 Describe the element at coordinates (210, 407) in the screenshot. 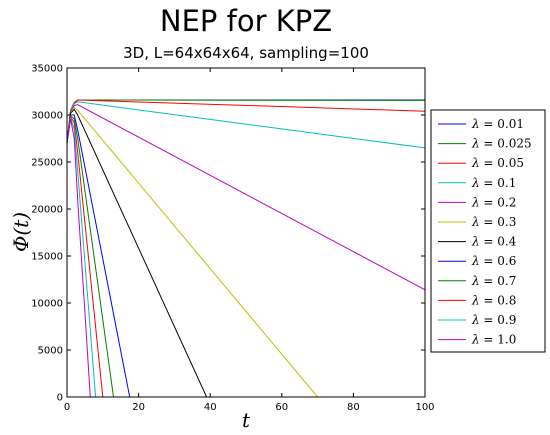

I see `x-tick-label: 40` at that location.